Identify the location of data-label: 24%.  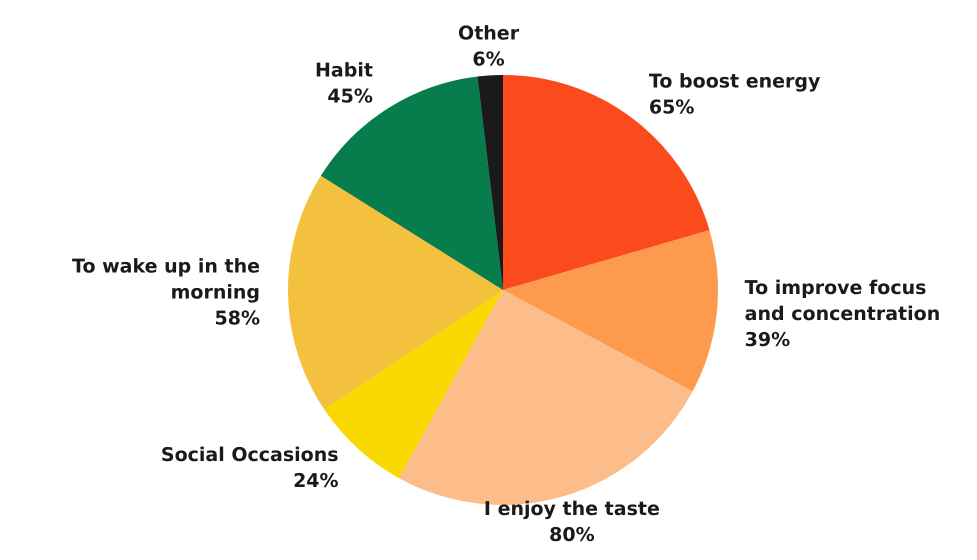
(316, 481).